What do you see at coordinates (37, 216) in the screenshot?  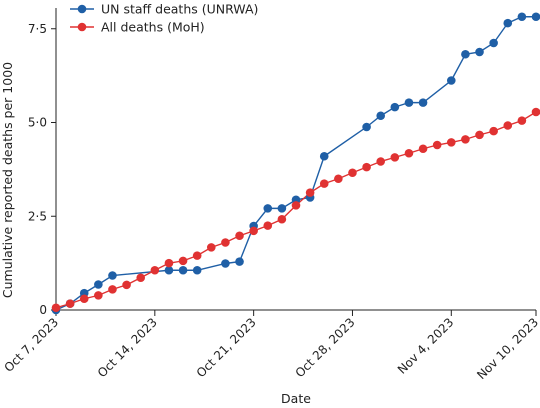 I see `y-tick-label: 2·5` at bounding box center [37, 216].